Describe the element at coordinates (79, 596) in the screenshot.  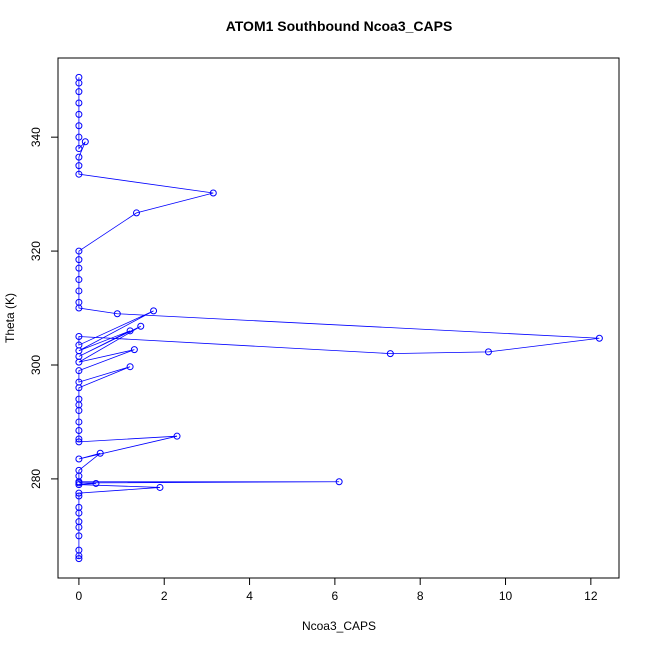
I see `x-tick-label: 0` at that location.